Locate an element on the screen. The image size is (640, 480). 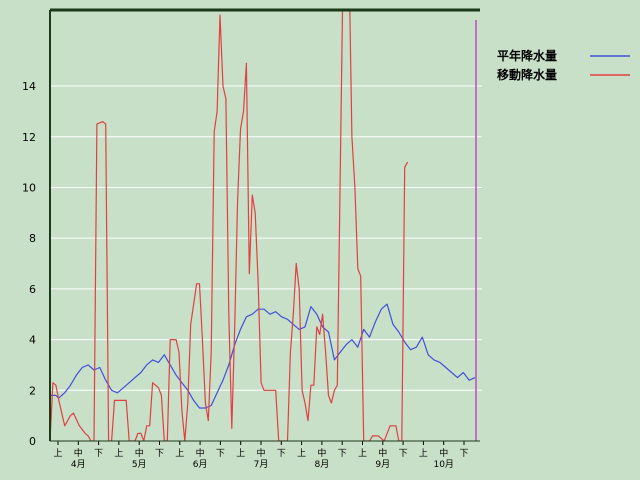
x-month-label: 10月 is located at coordinates (443, 464).